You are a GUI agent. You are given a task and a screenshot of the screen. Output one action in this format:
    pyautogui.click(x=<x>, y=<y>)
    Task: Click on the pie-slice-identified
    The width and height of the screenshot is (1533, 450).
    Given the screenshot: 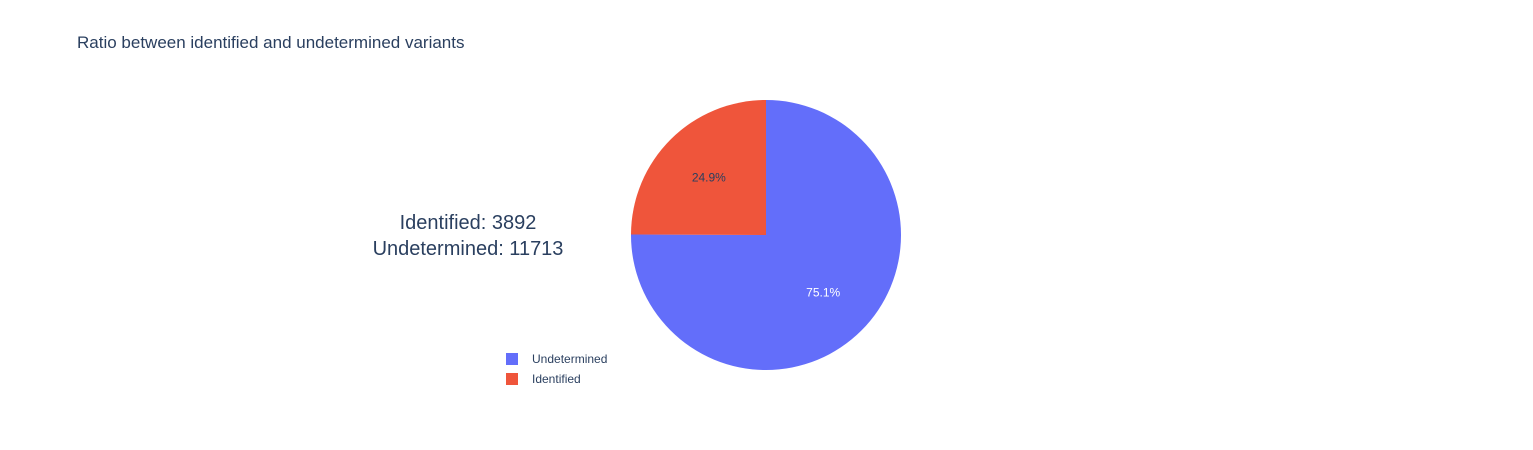 What is the action you would take?
    pyautogui.click(x=698, y=167)
    